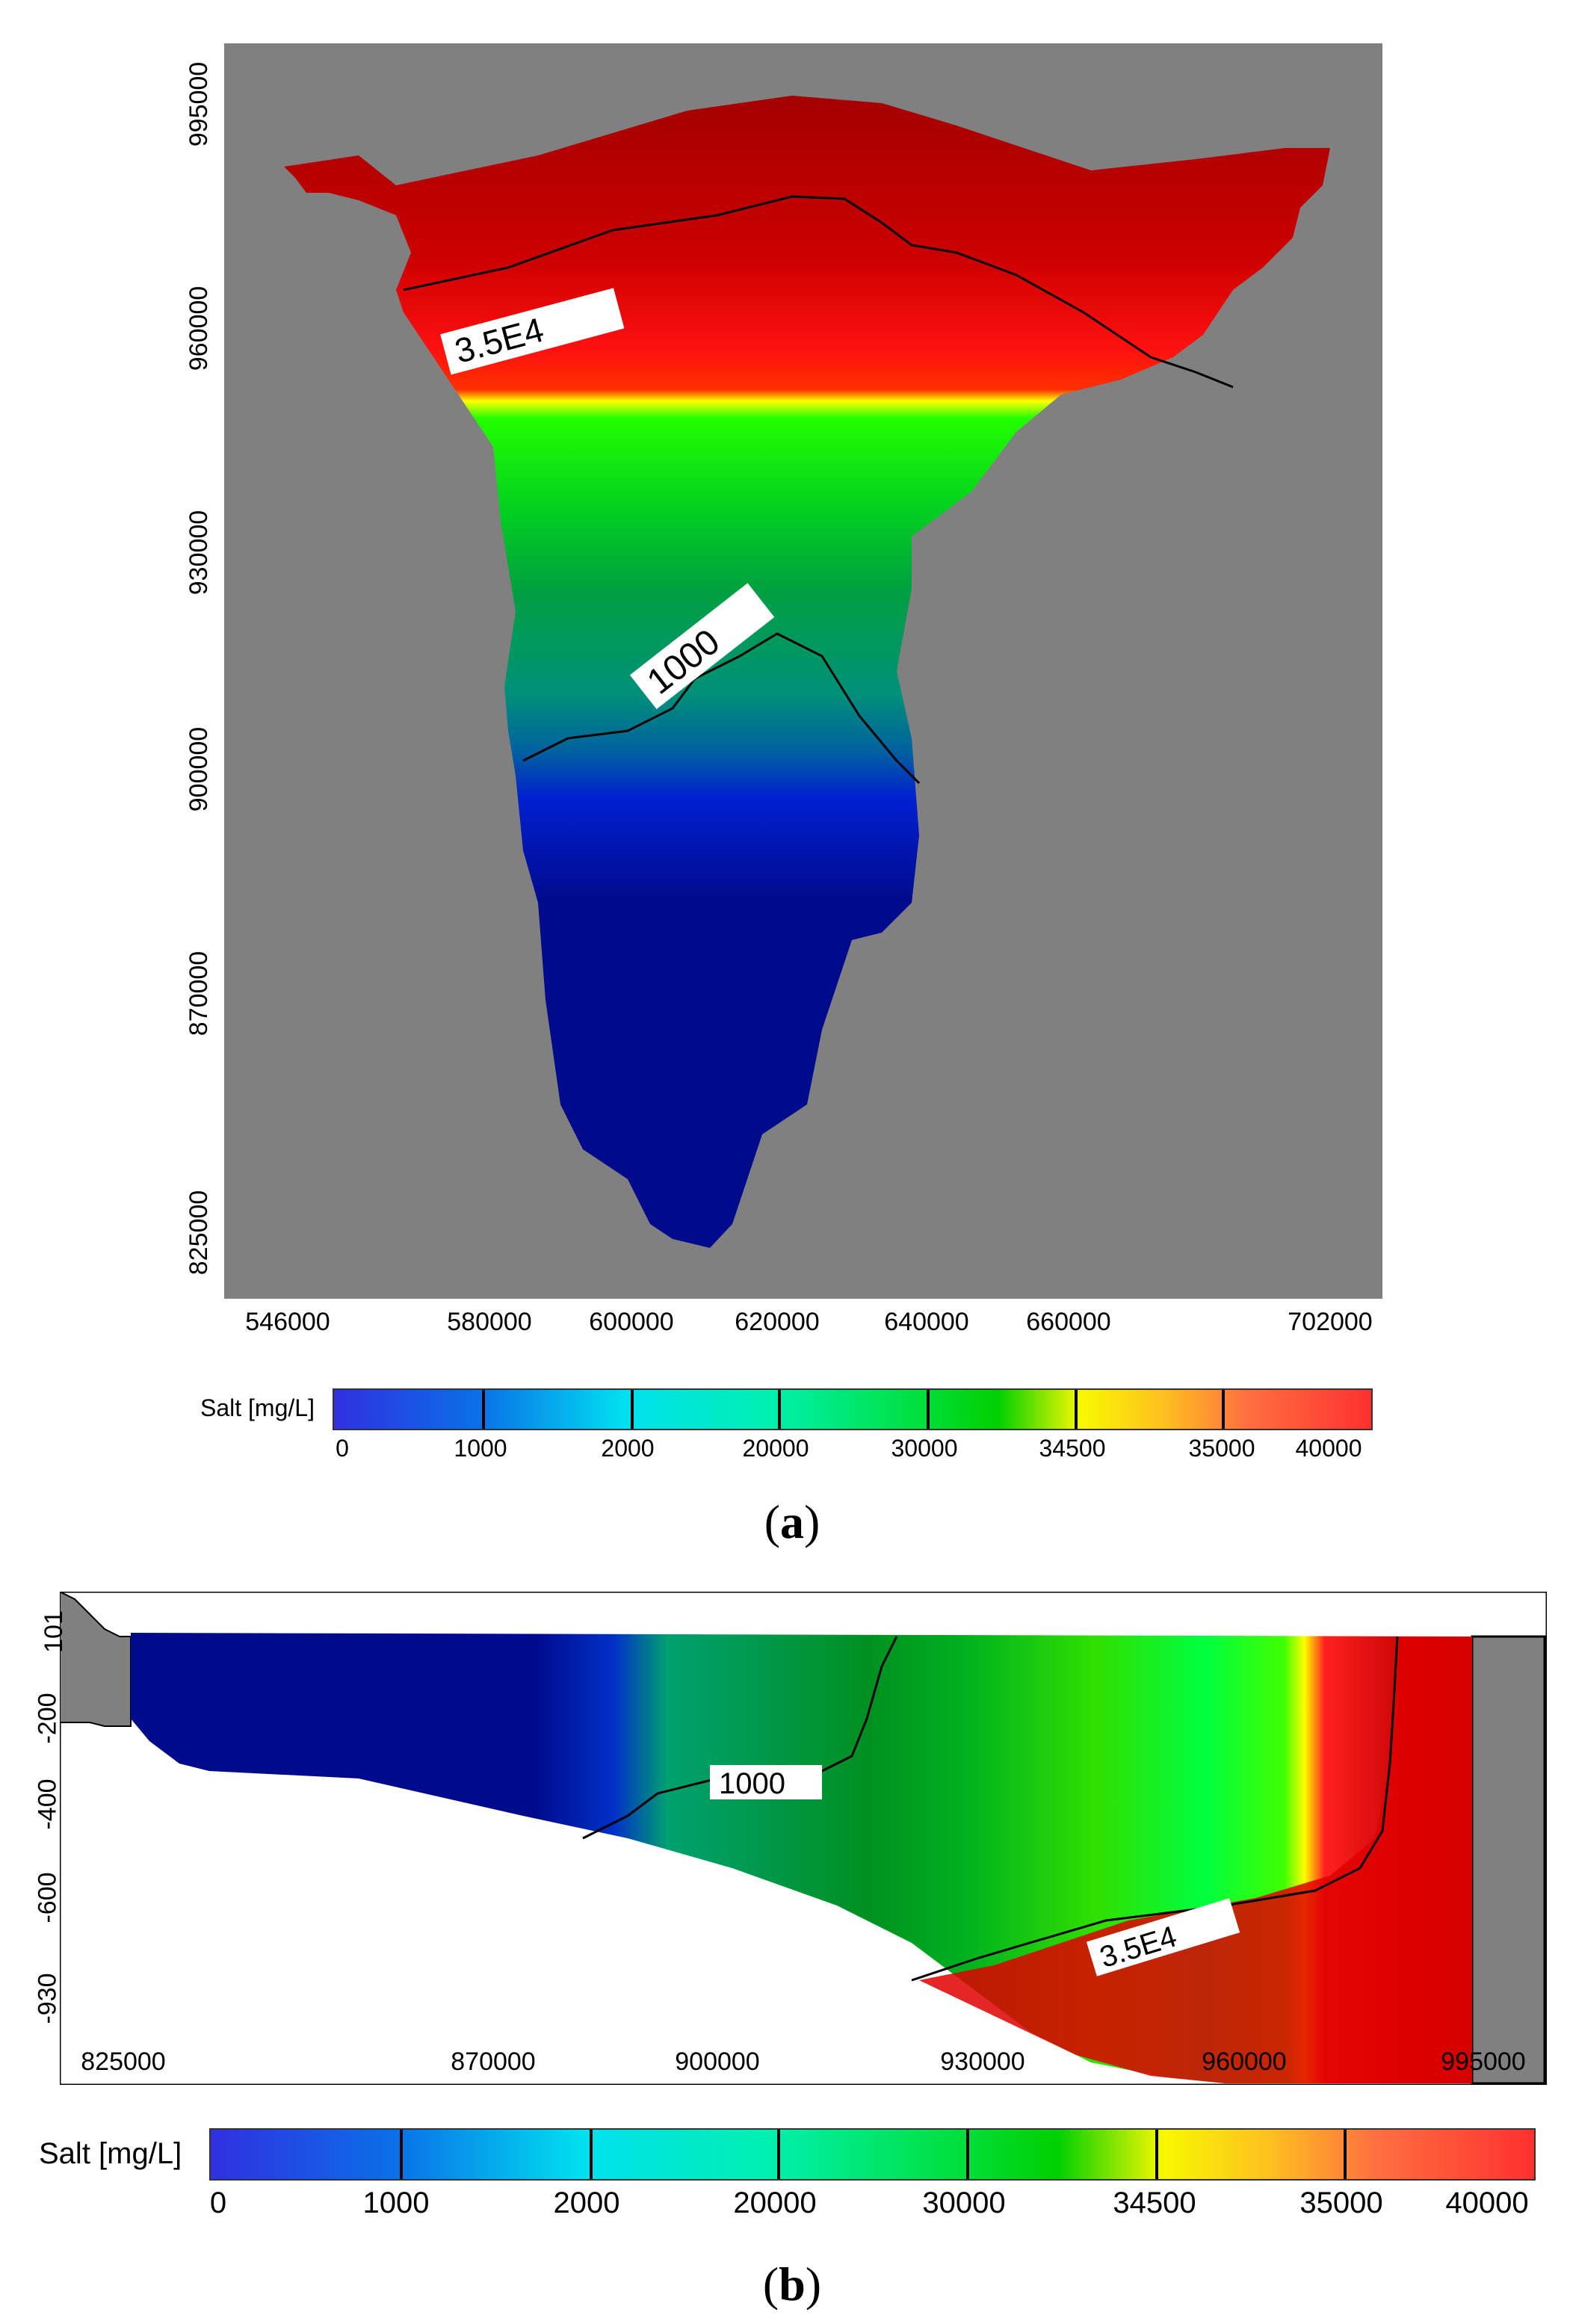 The width and height of the screenshot is (1570, 2324). Describe the element at coordinates (54, 1632) in the screenshot. I see `panel-b-y-tick: 101` at that location.